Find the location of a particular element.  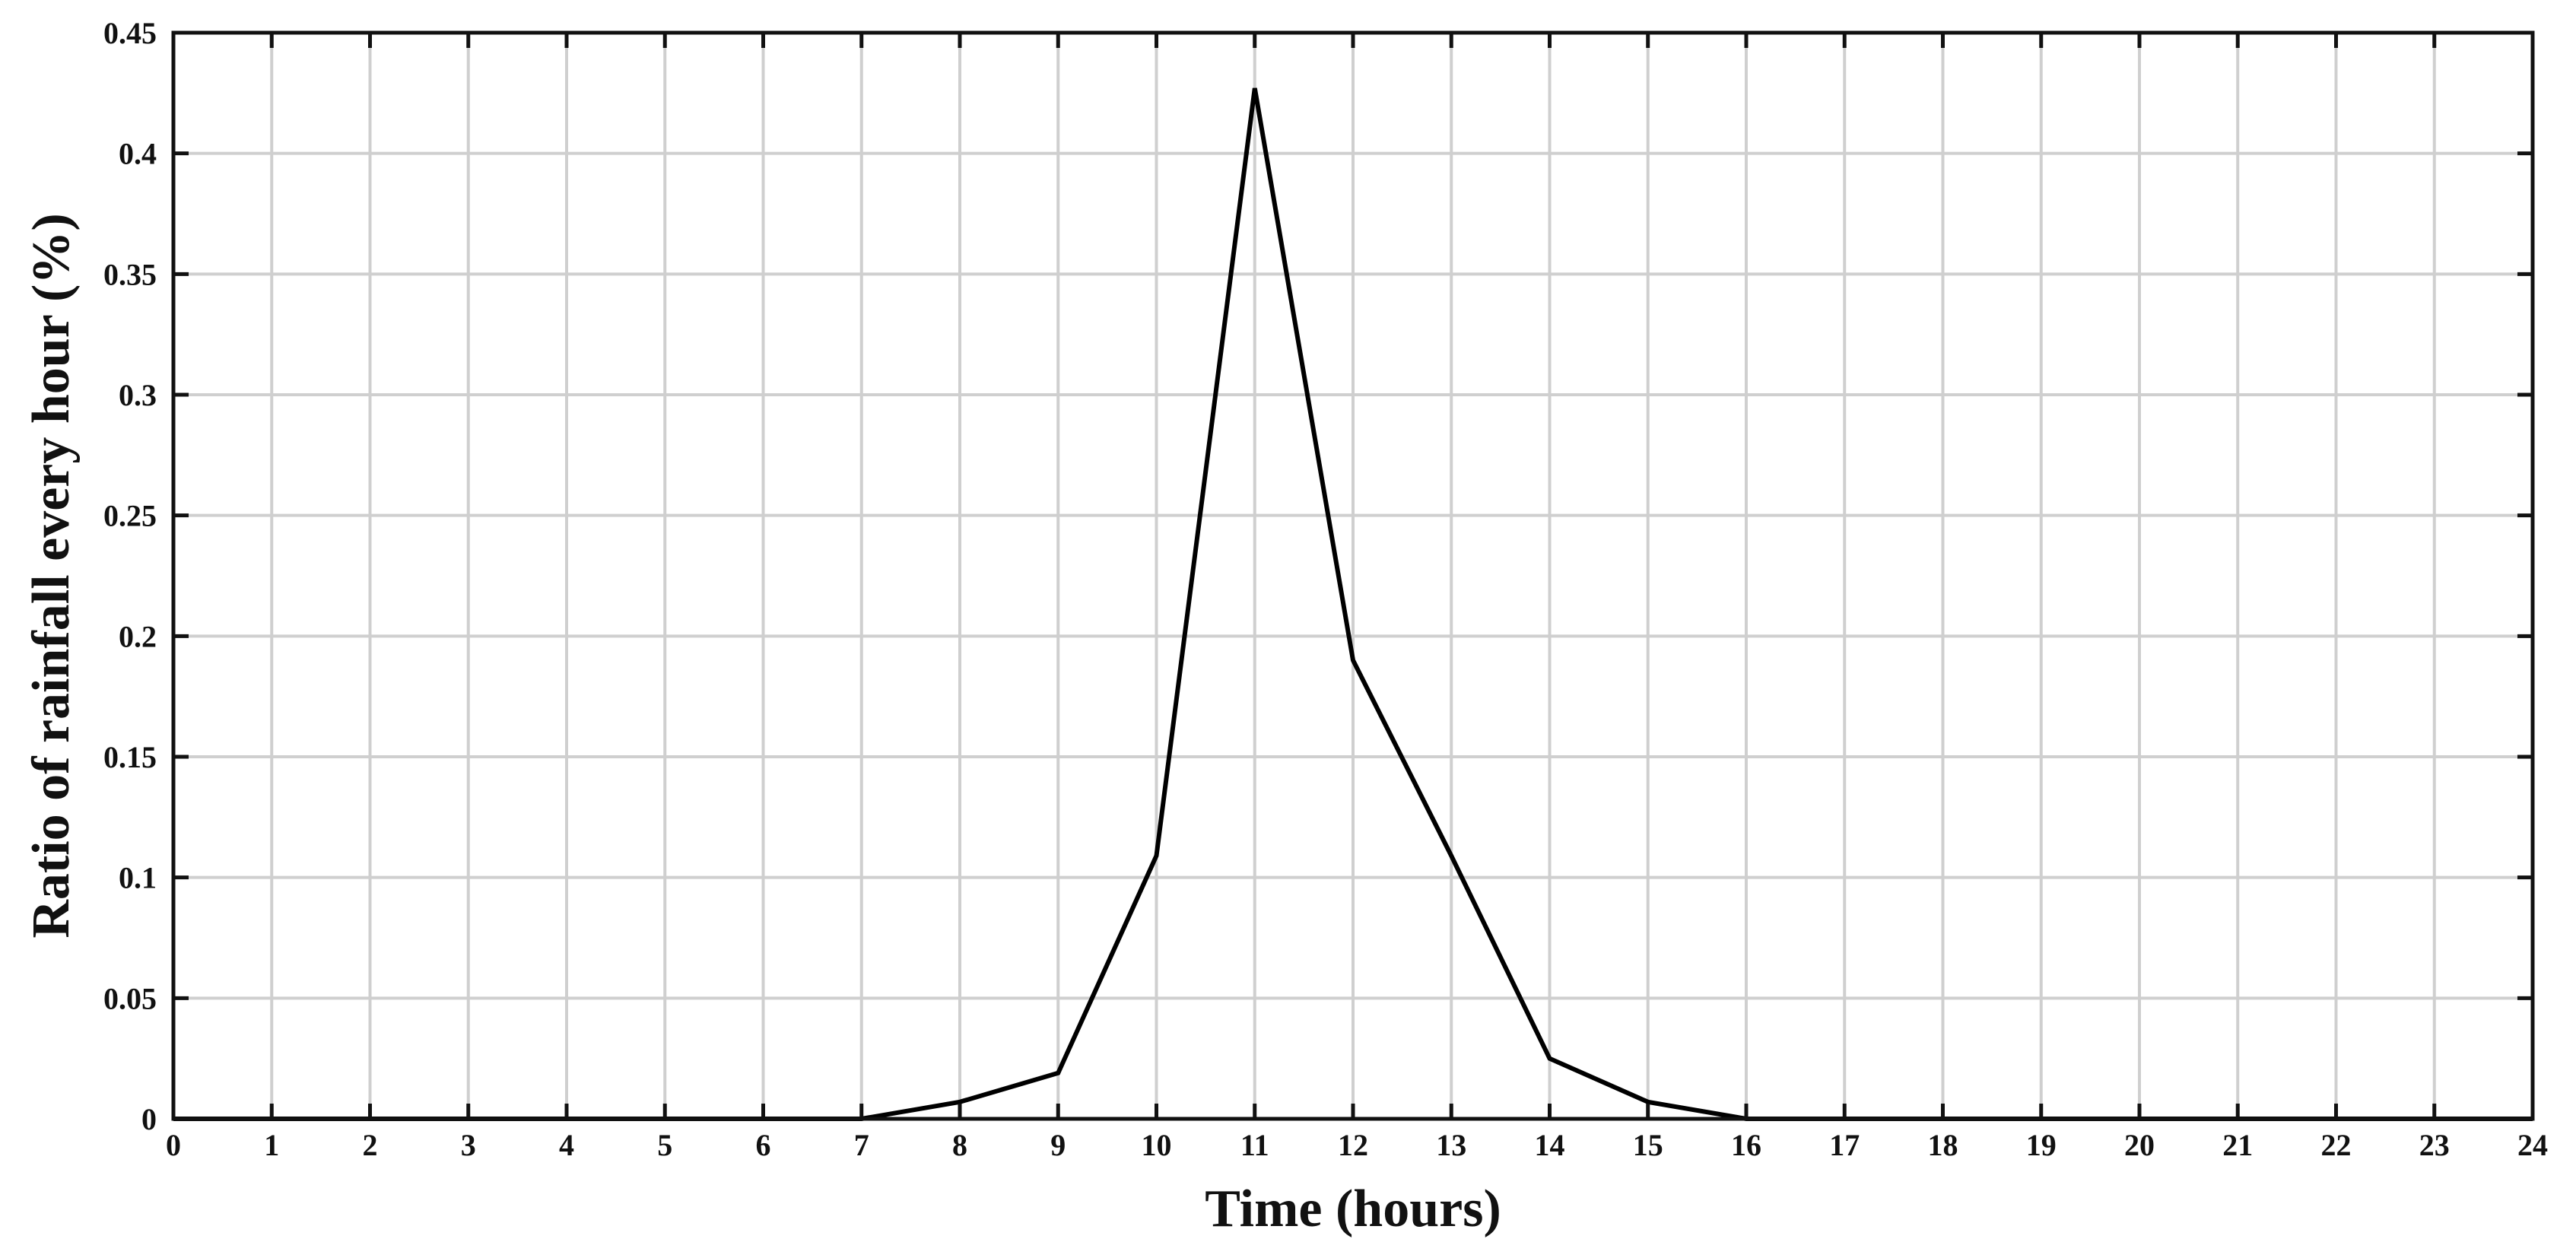

y-tick-label: 0.15 is located at coordinates (130, 757).